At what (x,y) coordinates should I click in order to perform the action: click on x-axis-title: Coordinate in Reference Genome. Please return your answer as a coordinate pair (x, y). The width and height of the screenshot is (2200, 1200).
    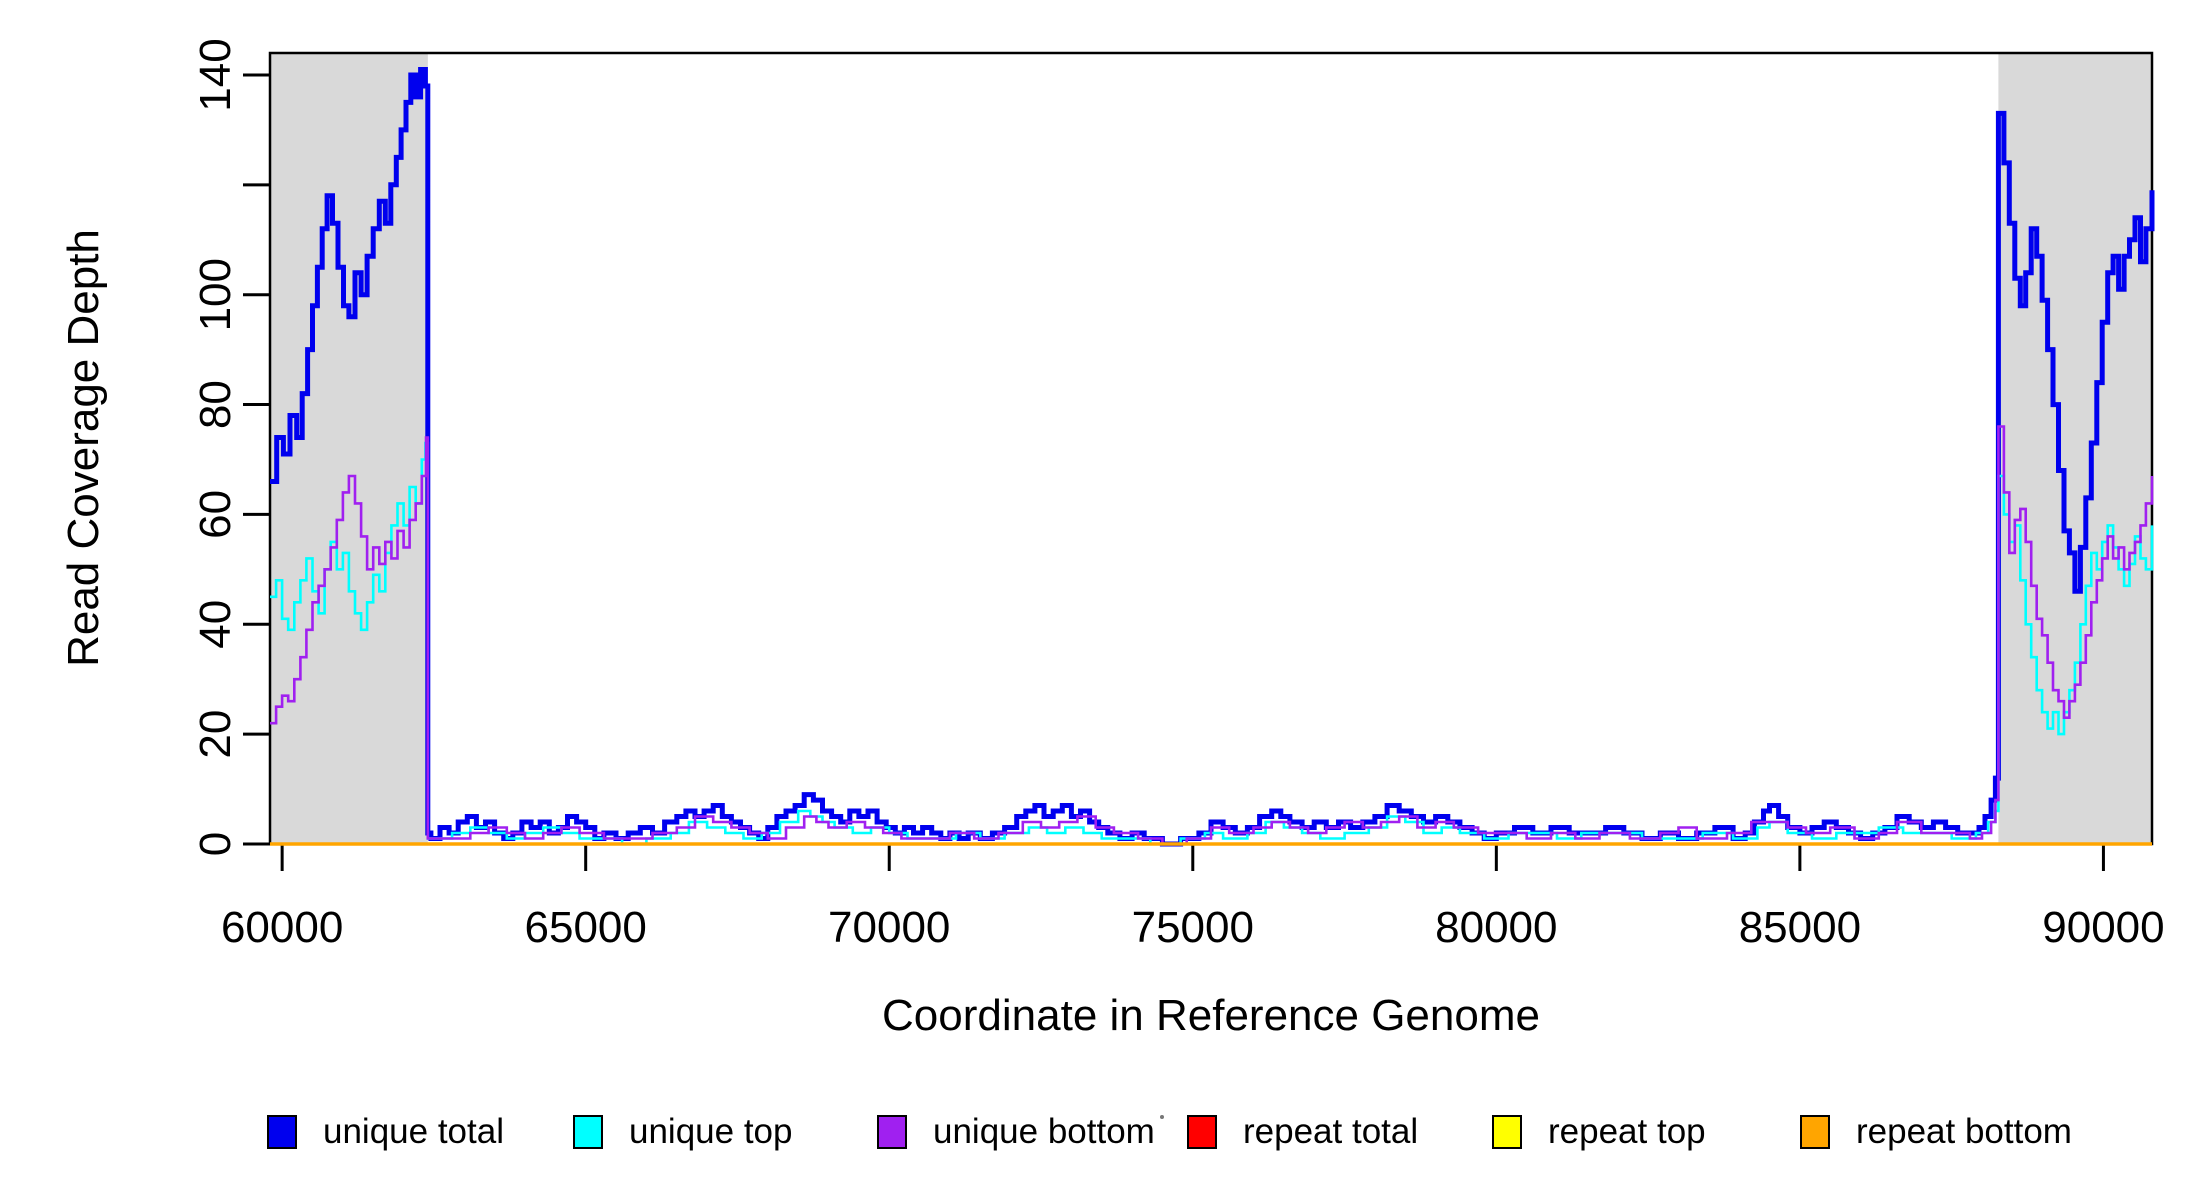
    Looking at the image, I should click on (1211, 1015).